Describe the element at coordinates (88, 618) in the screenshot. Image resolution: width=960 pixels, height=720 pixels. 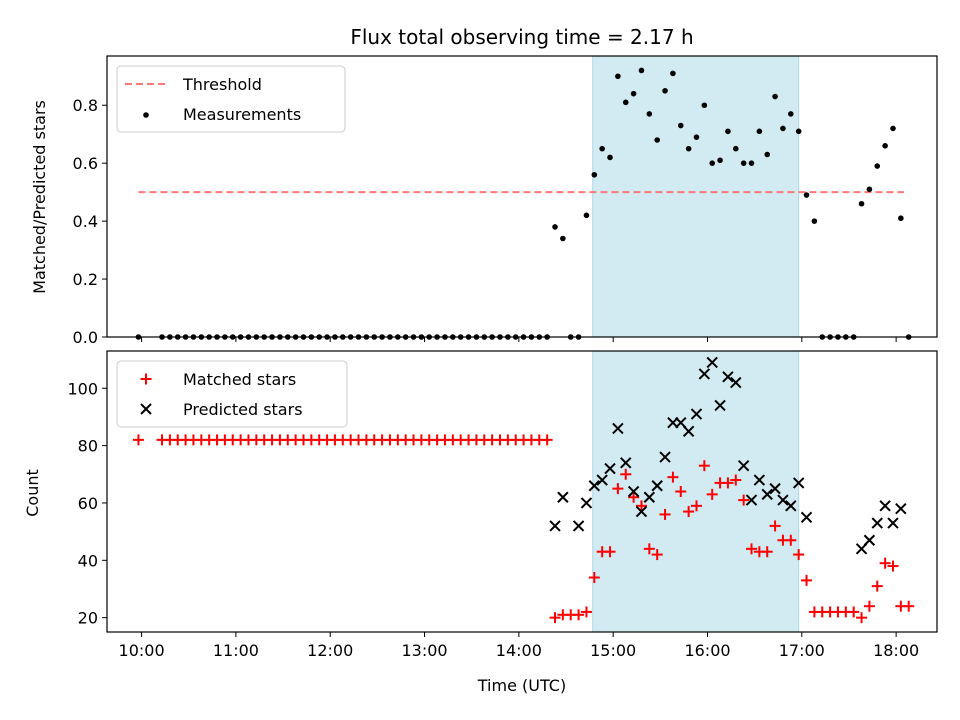
I see `y-tick-label: 20` at that location.